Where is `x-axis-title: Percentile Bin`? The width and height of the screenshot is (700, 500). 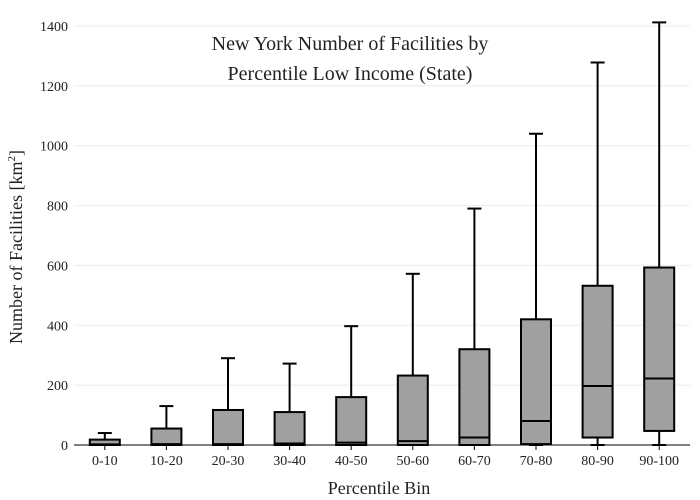 x-axis-title: Percentile Bin is located at coordinates (379, 488).